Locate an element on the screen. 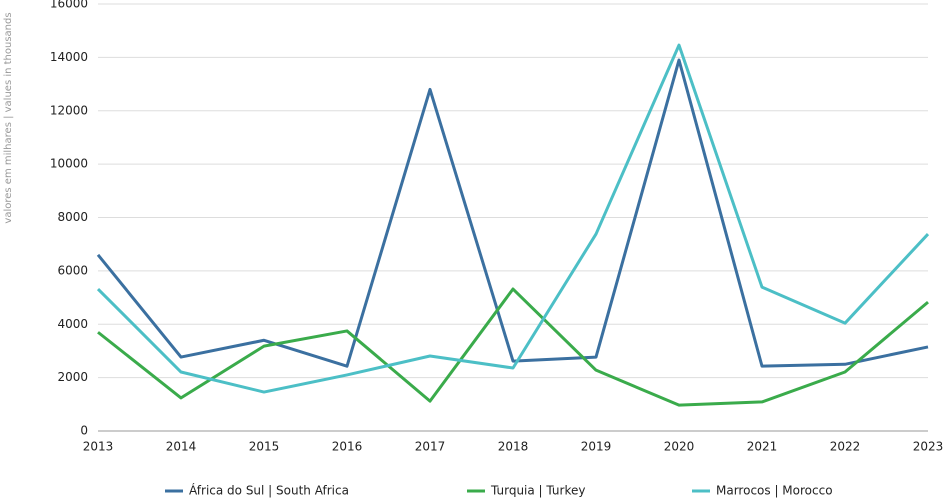 This screenshot has width=948, height=502. x-tick-label: 2013 is located at coordinates (98, 447).